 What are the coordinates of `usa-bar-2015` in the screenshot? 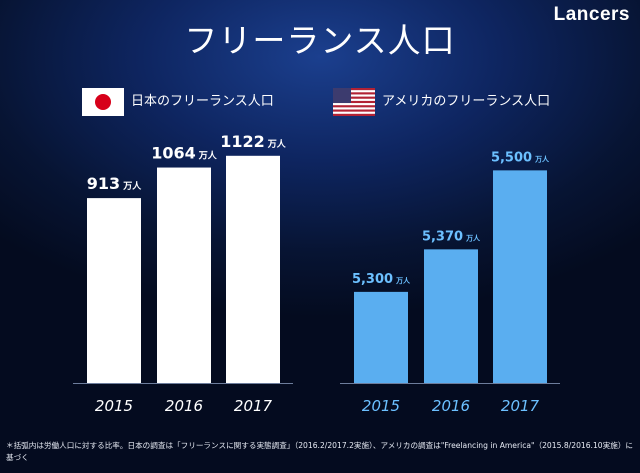 It's located at (381, 337).